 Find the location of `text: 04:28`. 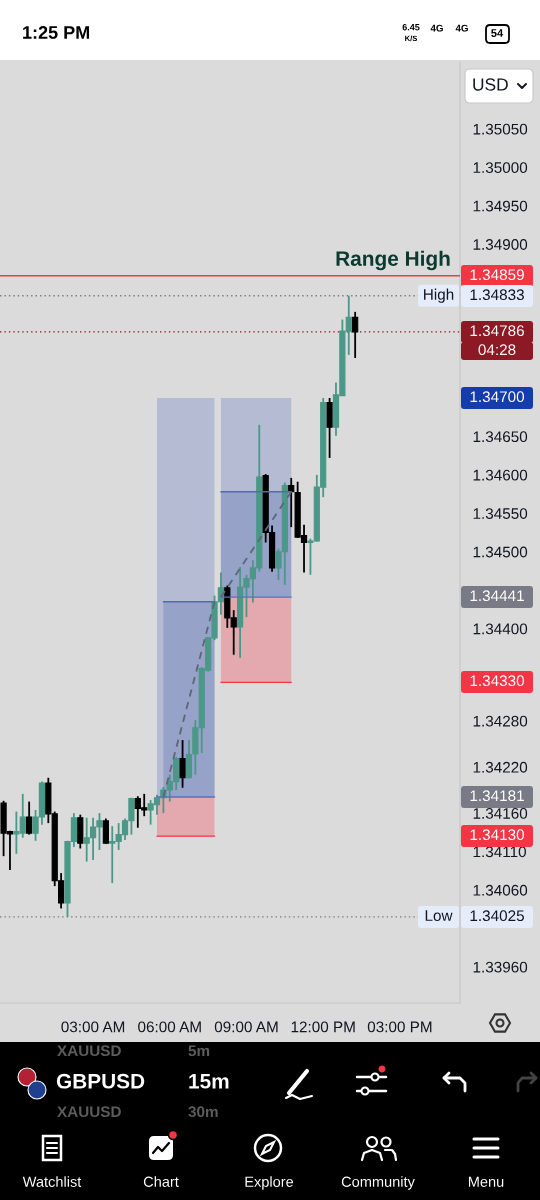

text: 04:28 is located at coordinates (497, 350).